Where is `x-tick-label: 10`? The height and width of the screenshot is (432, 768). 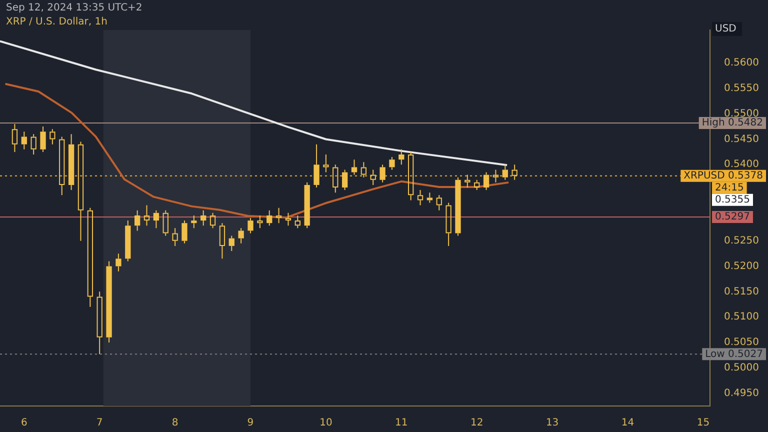 x-tick-label: 10 is located at coordinates (326, 423).